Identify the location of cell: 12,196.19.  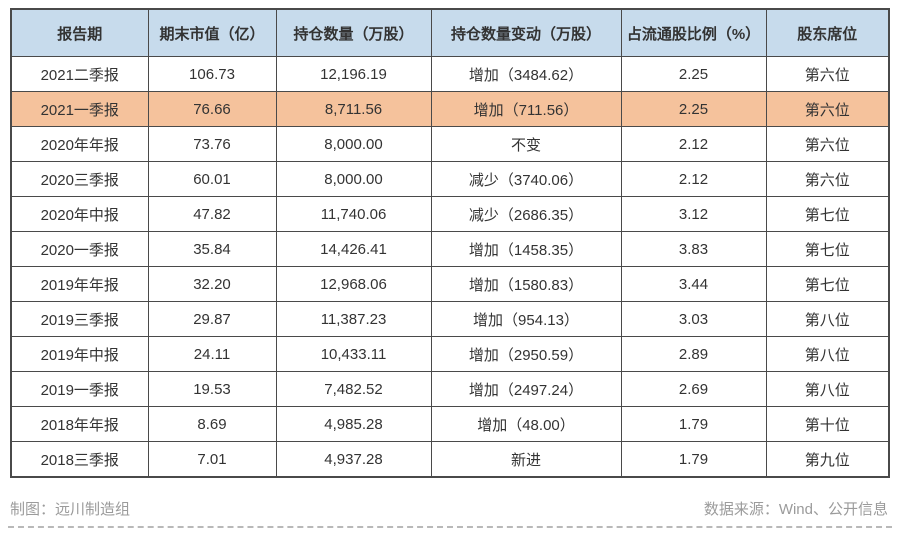
(353, 74).